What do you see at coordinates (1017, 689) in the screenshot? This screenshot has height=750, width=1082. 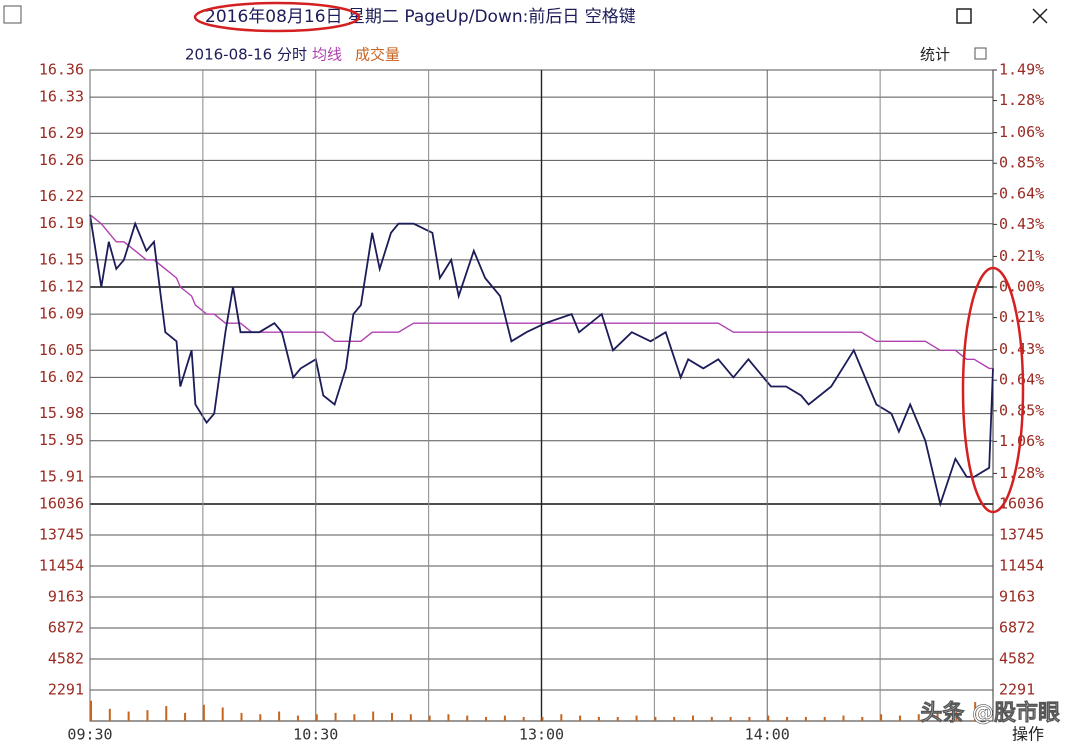 I see `y-tick-label-right: 2291` at bounding box center [1017, 689].